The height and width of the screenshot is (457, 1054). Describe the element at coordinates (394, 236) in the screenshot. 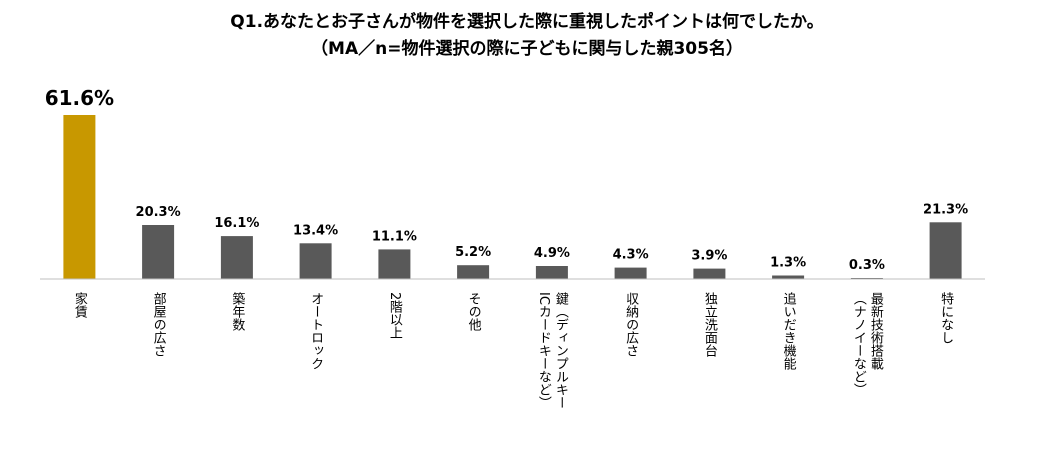

I see `value-label-5: 11.1%` at that location.